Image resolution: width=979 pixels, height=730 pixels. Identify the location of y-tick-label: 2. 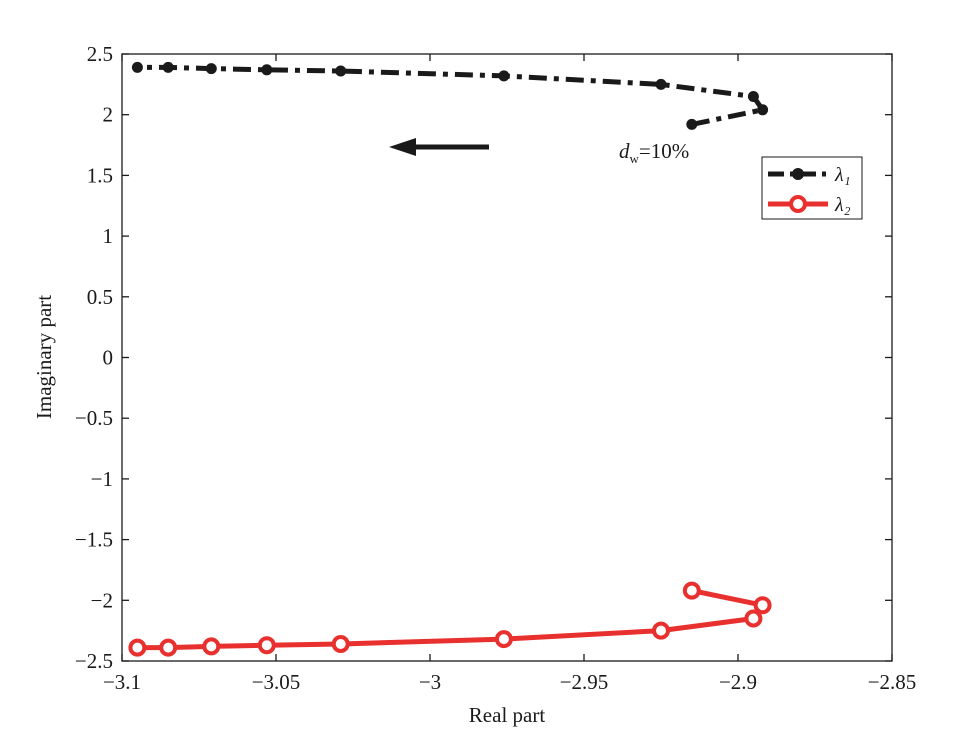
(108, 115).